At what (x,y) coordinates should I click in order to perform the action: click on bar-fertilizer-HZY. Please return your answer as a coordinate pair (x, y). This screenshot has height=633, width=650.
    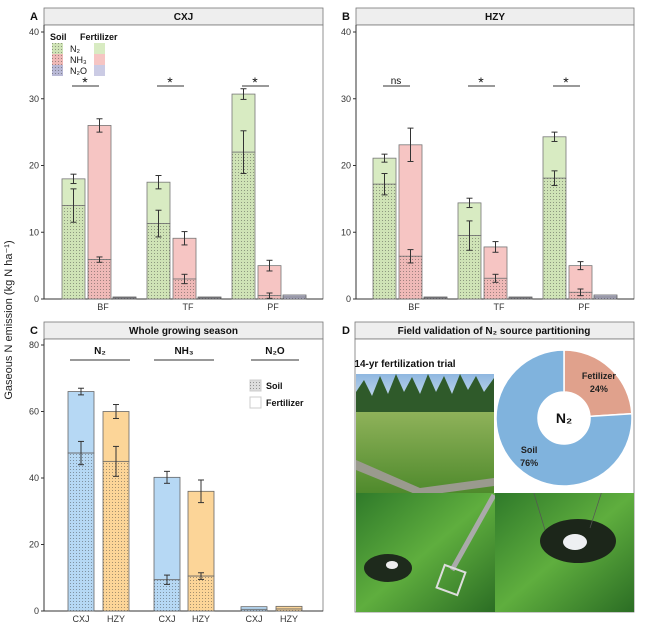
    Looking at the image, I should click on (201, 533).